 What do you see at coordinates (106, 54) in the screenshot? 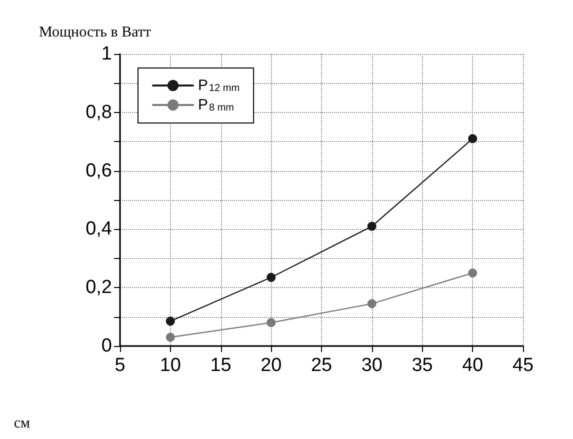
I see `y-tick-label: 1` at bounding box center [106, 54].